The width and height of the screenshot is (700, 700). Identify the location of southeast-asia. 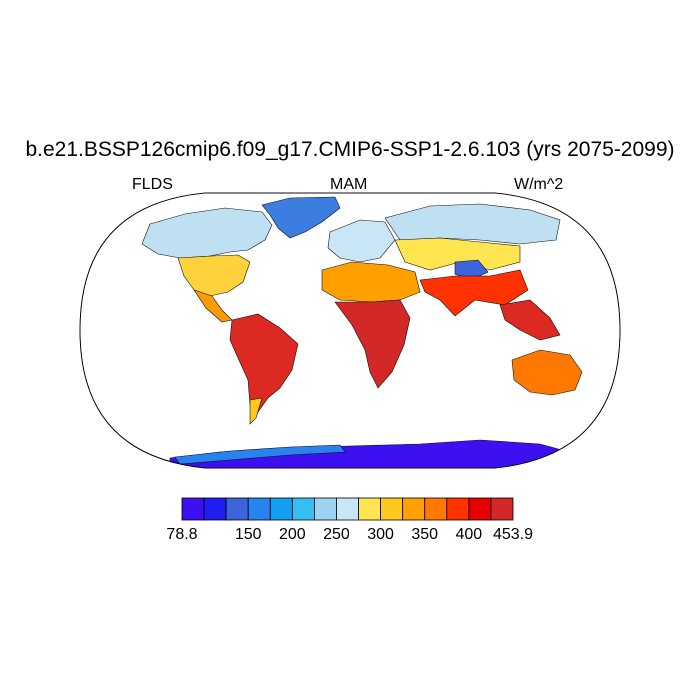
(530, 320).